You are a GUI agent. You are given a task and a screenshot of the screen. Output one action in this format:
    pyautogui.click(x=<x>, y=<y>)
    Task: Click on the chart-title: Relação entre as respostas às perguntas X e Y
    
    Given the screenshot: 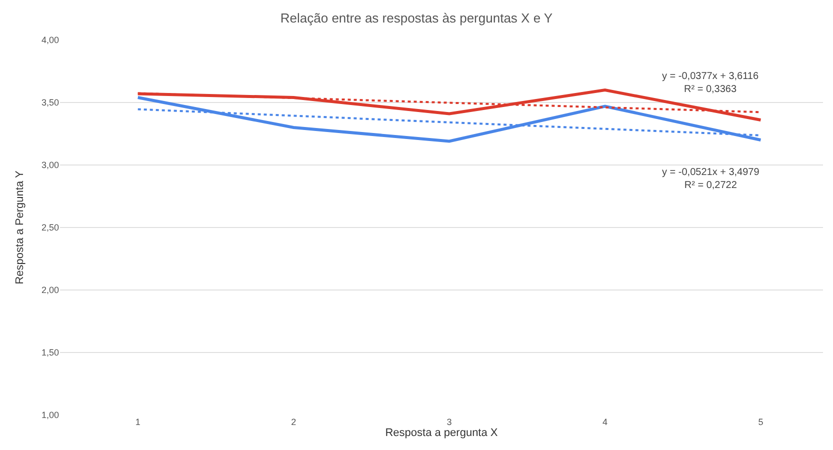 What is the action you would take?
    pyautogui.click(x=416, y=18)
    